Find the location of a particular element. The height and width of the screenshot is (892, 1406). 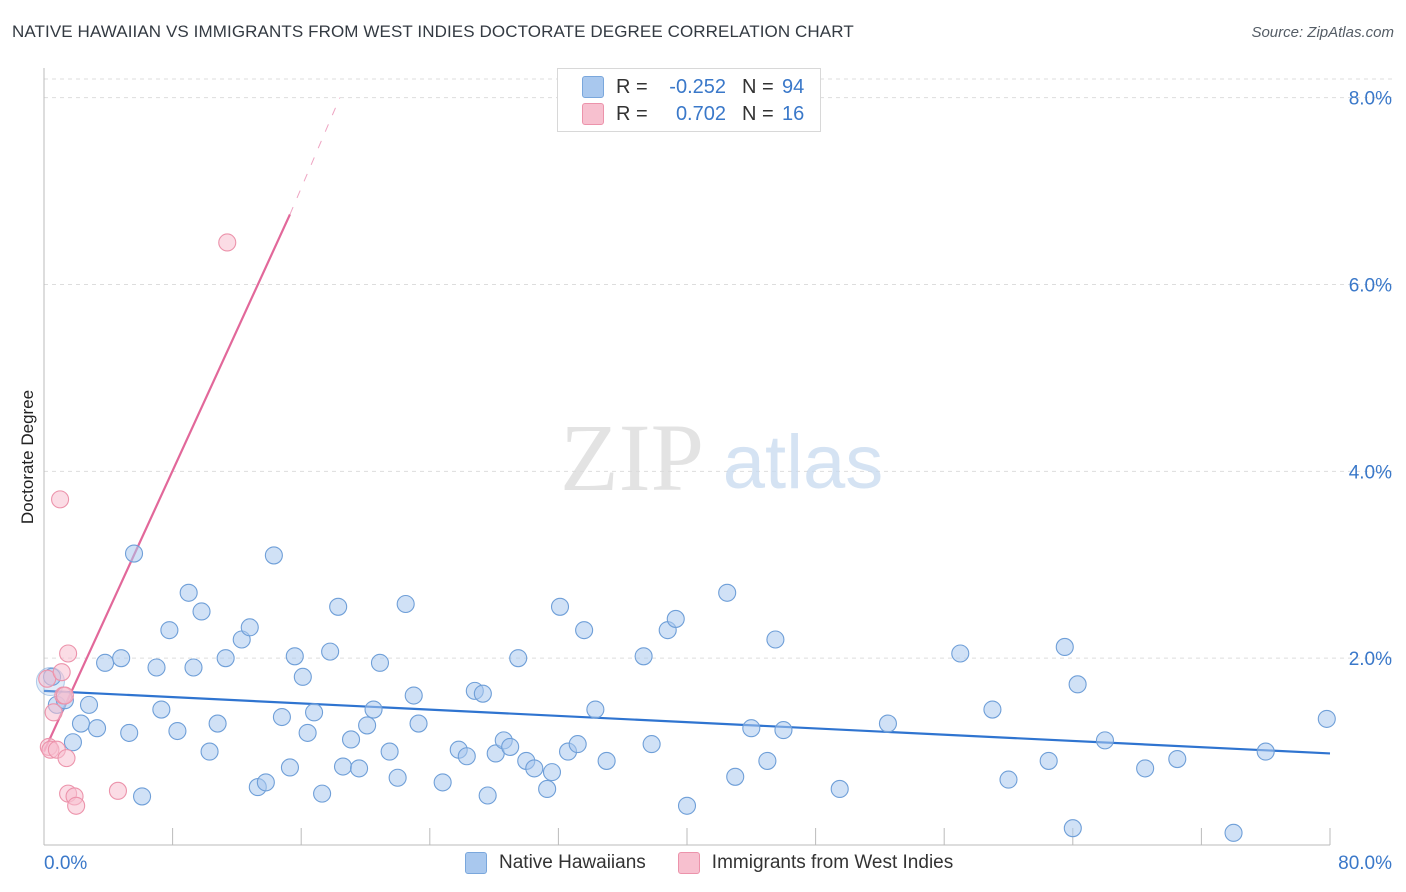

n-value: 16 is located at coordinates (793, 113).